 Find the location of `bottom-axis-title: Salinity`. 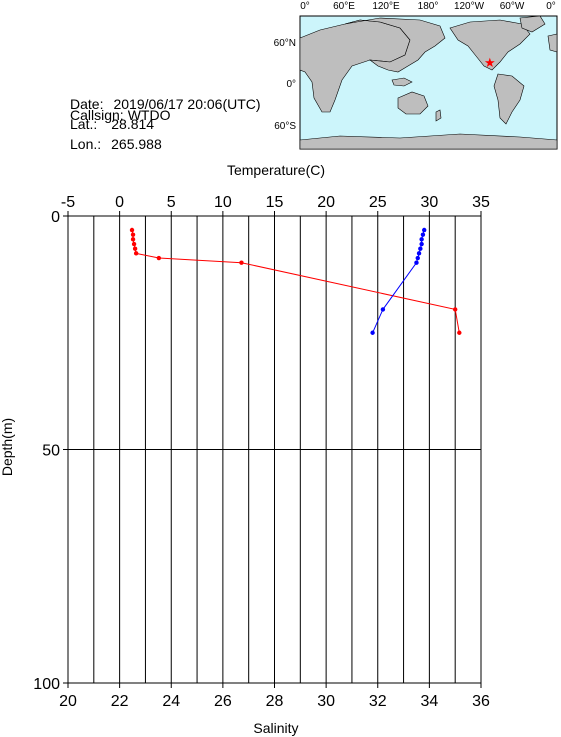

bottom-axis-title: Salinity is located at coordinates (275, 728).